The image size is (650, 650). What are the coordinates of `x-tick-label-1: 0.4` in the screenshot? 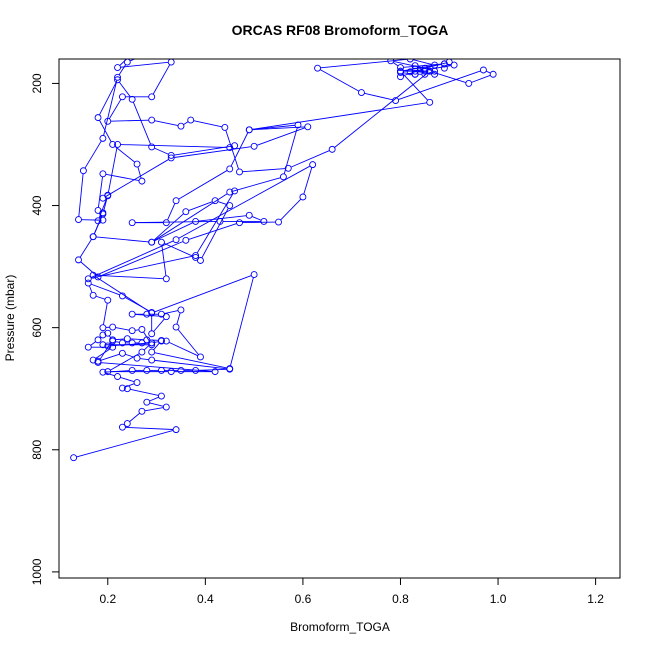 It's located at (205, 599).